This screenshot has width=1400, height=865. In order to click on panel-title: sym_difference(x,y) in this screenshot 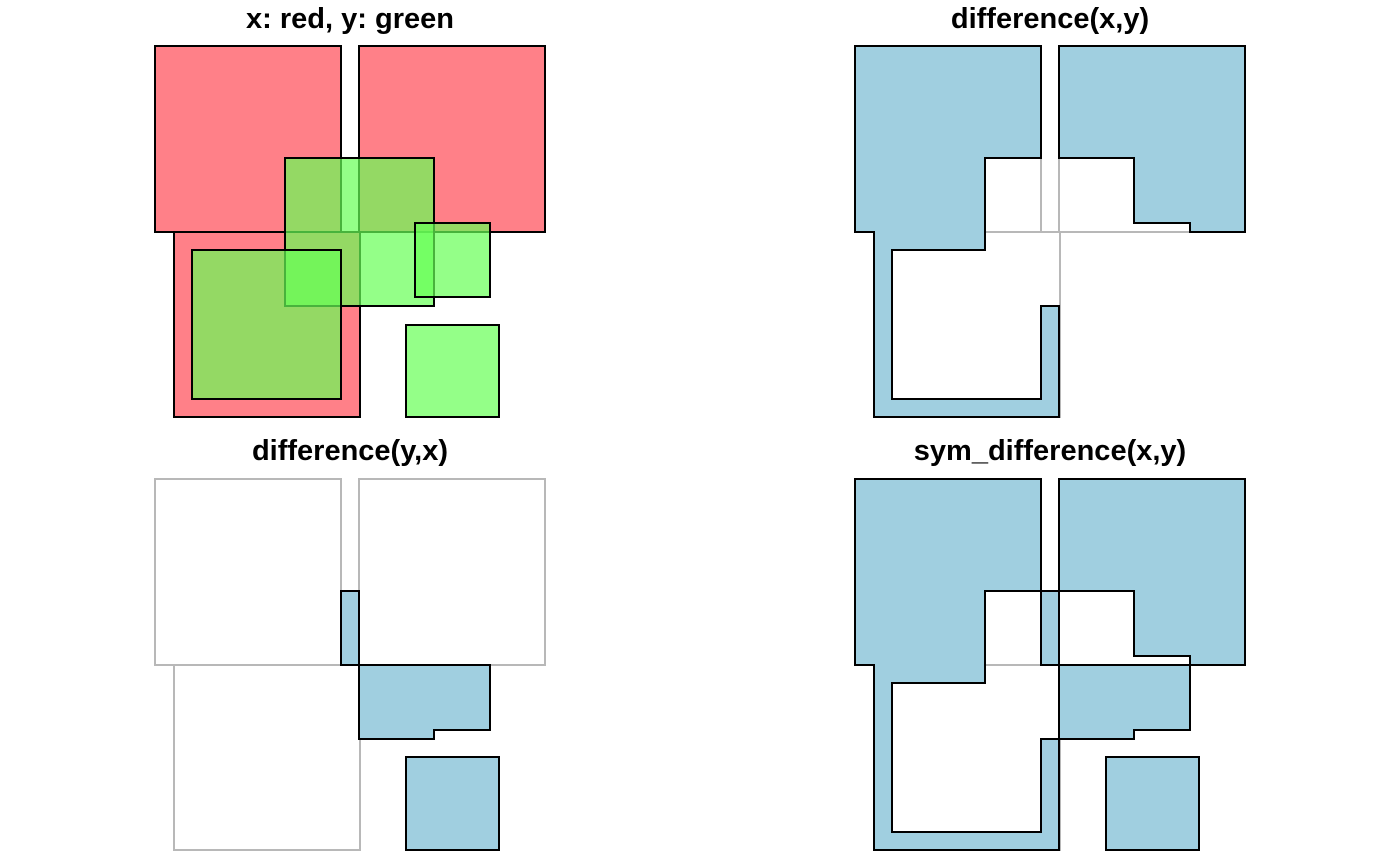, I will do `click(1050, 451)`.